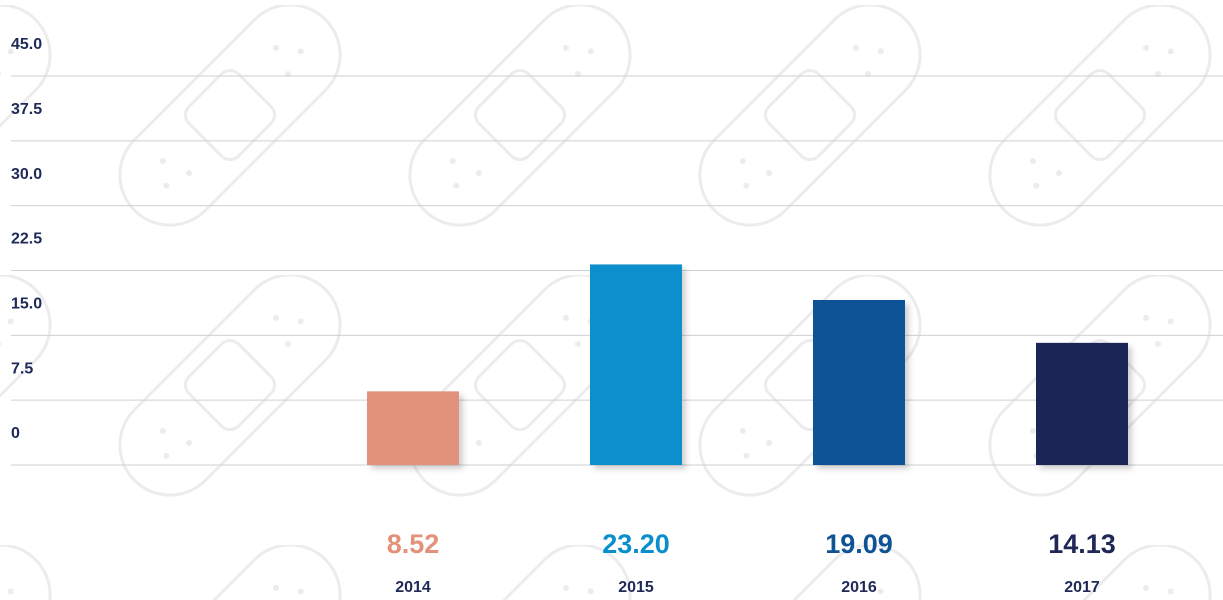 Image resolution: width=1223 pixels, height=600 pixels. What do you see at coordinates (413, 544) in the screenshot?
I see `value-label: 8.52` at bounding box center [413, 544].